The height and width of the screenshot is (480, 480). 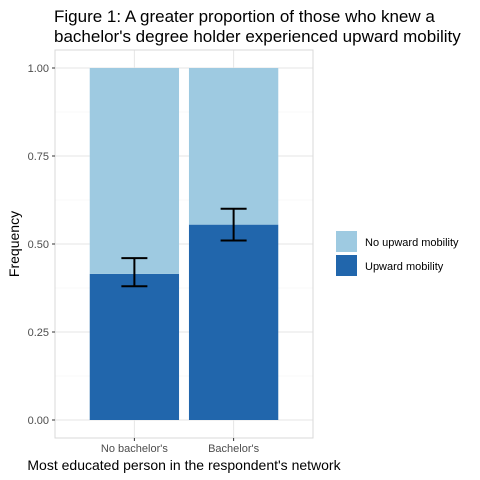 I want to click on error-bars-group, so click(x=184, y=247).